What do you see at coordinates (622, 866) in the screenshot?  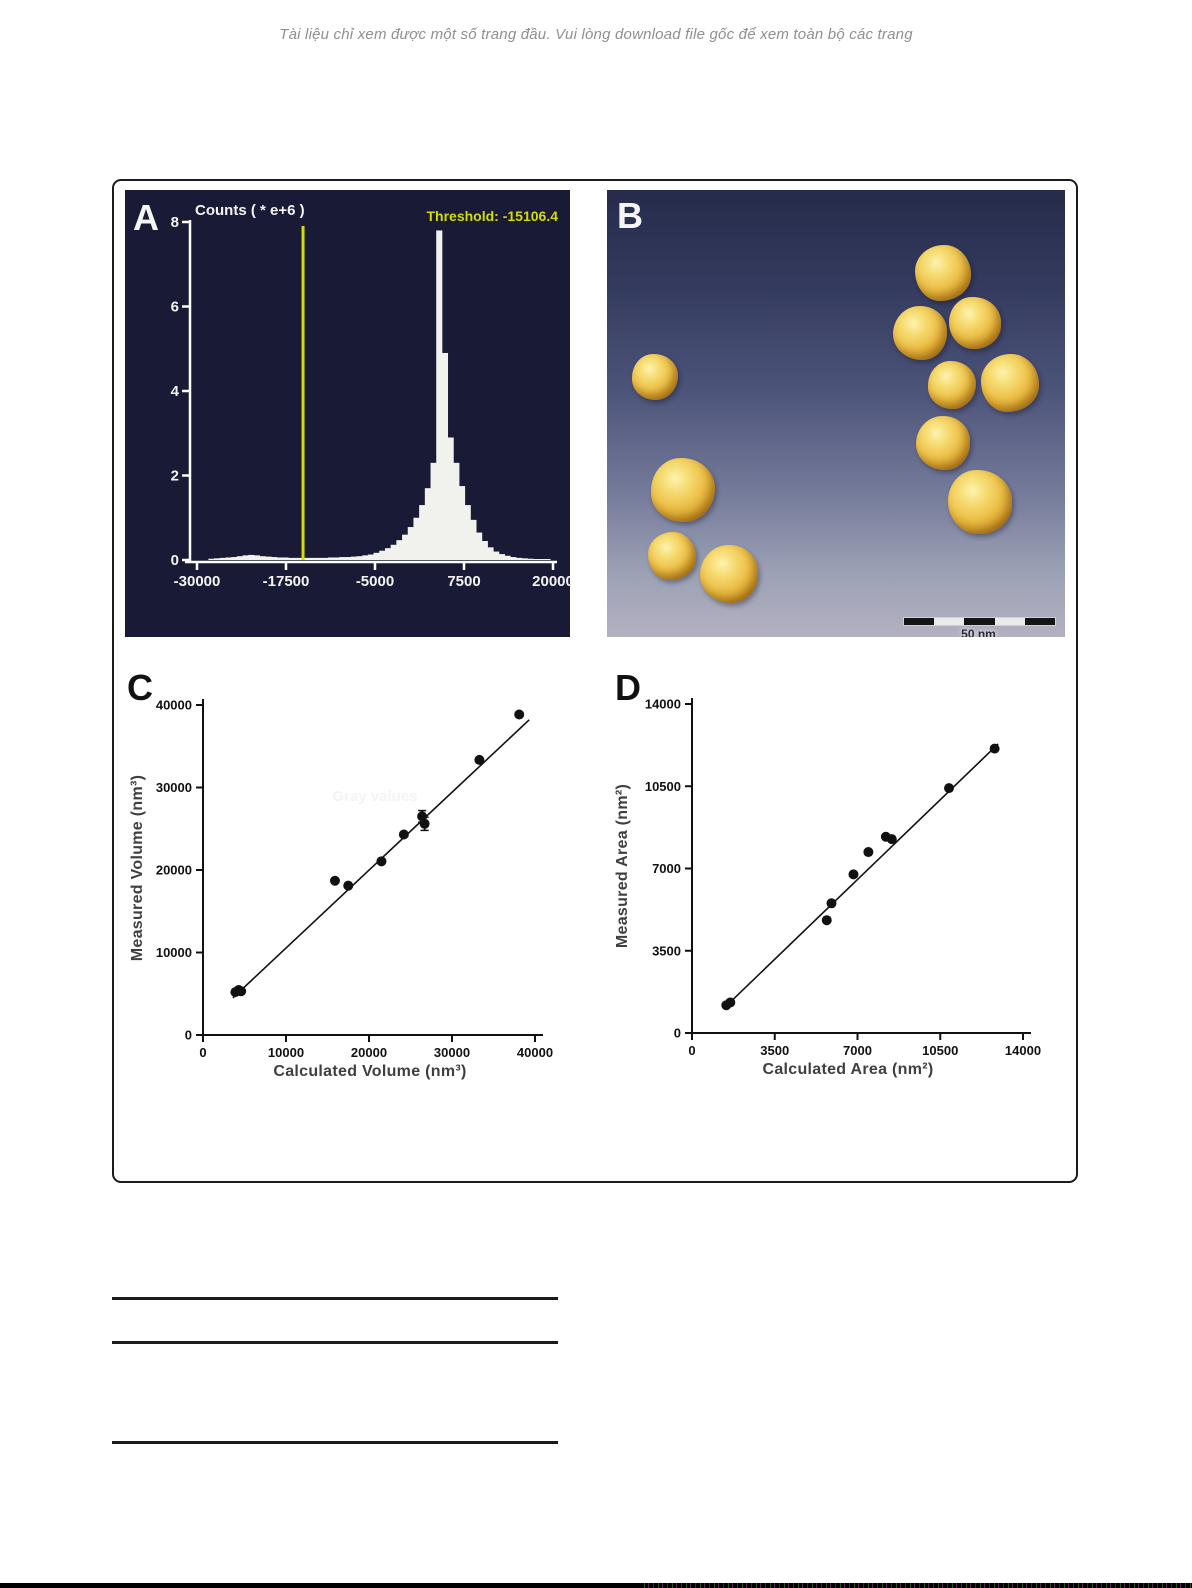 I see `area-y-axis-label: Measured Area (nm²)` at bounding box center [622, 866].